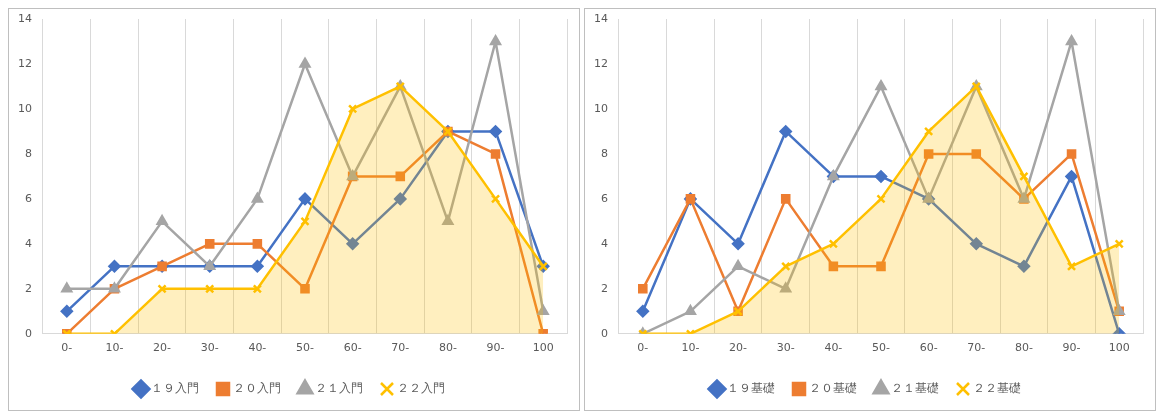 This screenshot has width=1164, height=419. I want to click on legend-label: １９基礎, so click(751, 388).